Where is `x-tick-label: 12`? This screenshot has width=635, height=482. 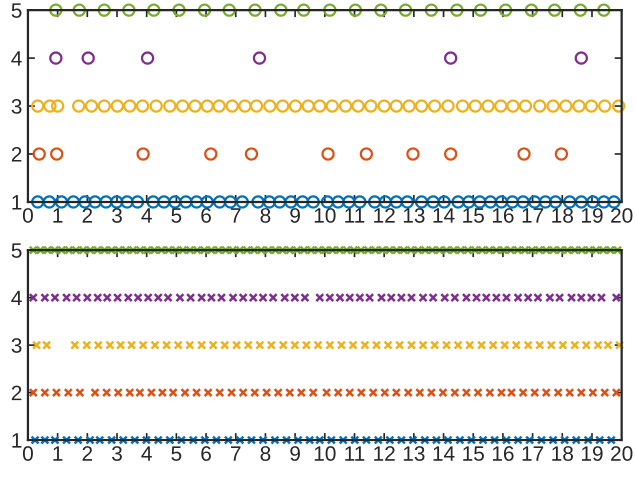
x-tick-label: 12 is located at coordinates (384, 215).